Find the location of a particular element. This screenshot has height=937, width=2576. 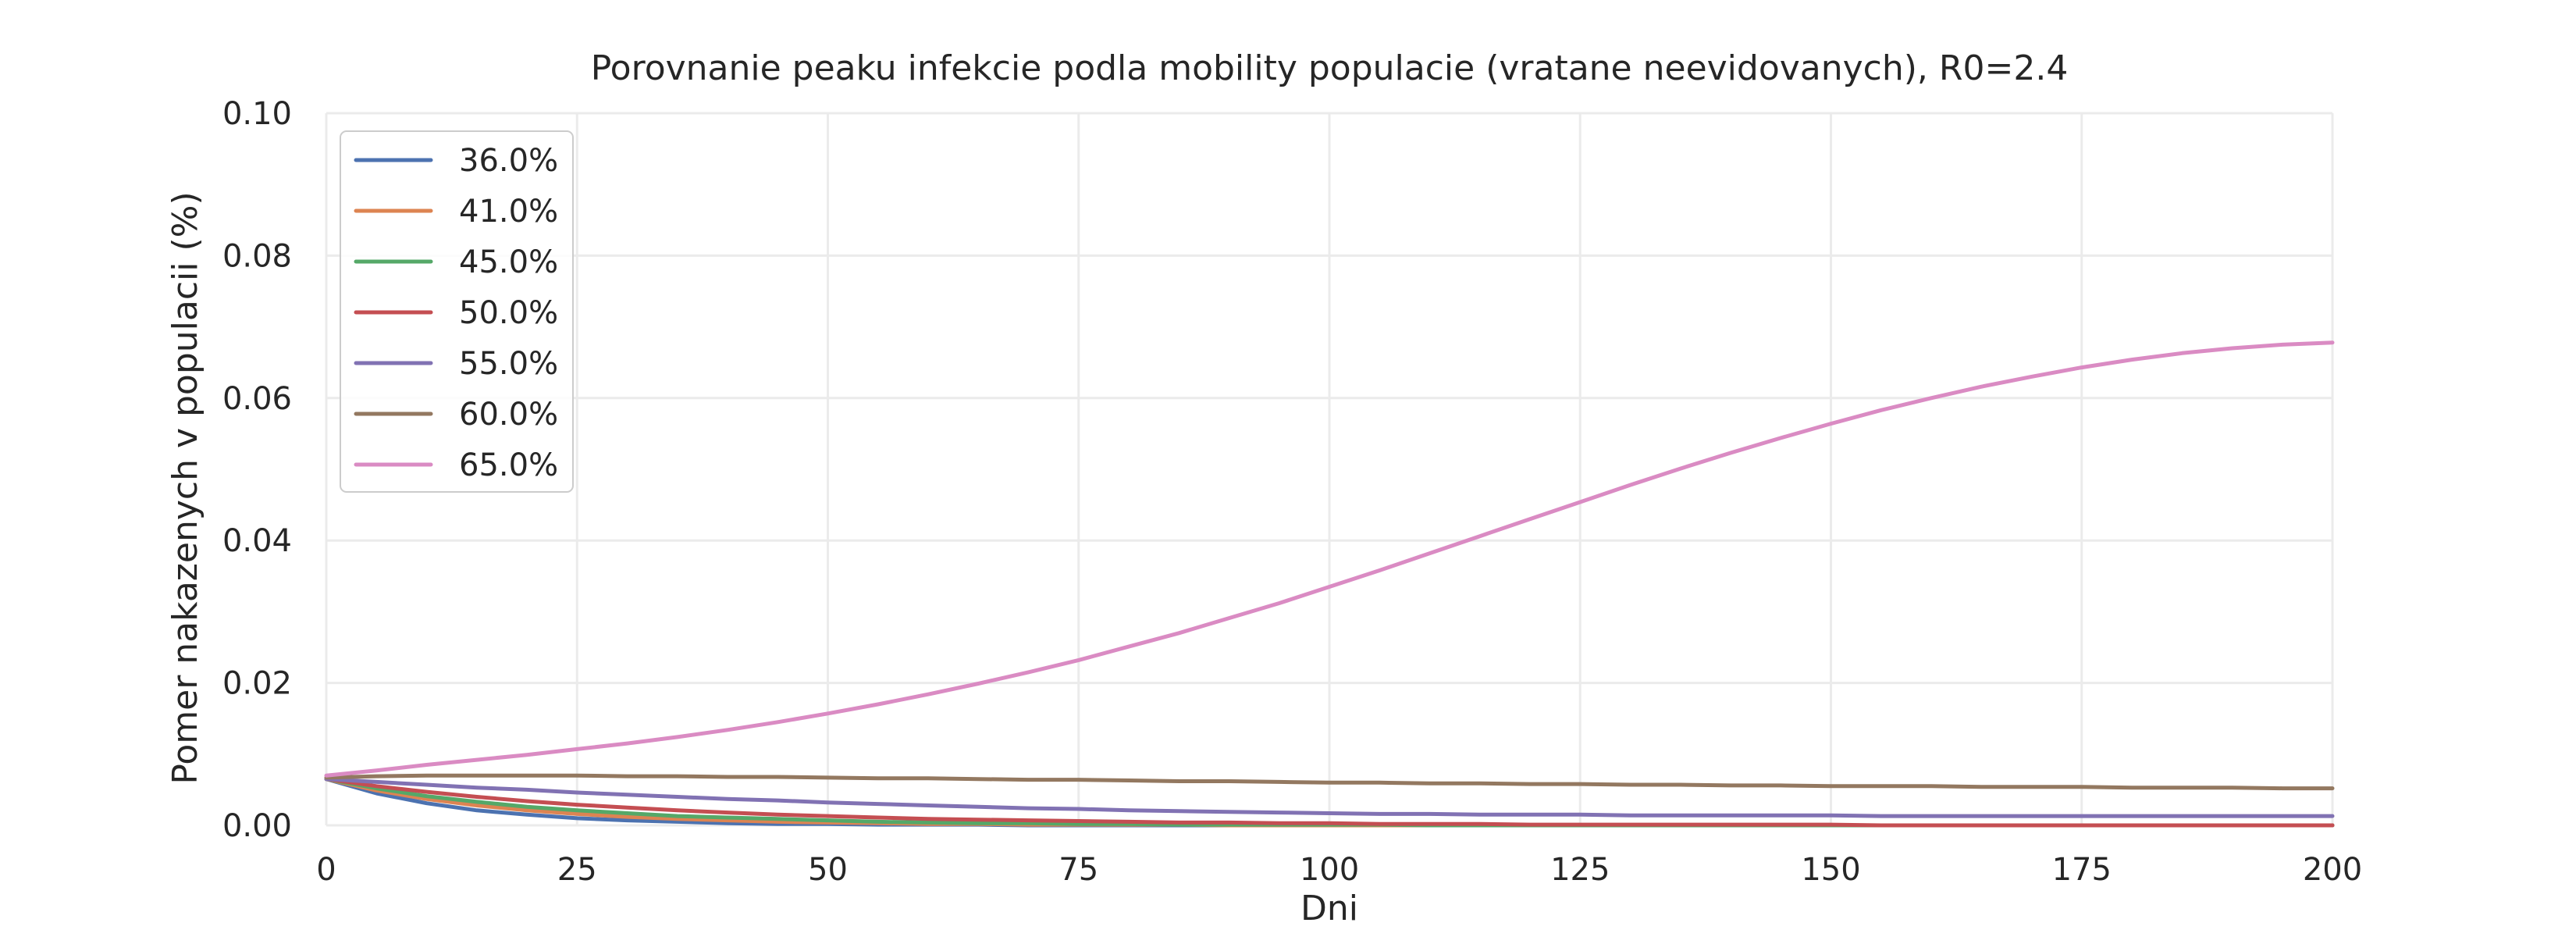

legend-label: 60.0% is located at coordinates (508, 415).